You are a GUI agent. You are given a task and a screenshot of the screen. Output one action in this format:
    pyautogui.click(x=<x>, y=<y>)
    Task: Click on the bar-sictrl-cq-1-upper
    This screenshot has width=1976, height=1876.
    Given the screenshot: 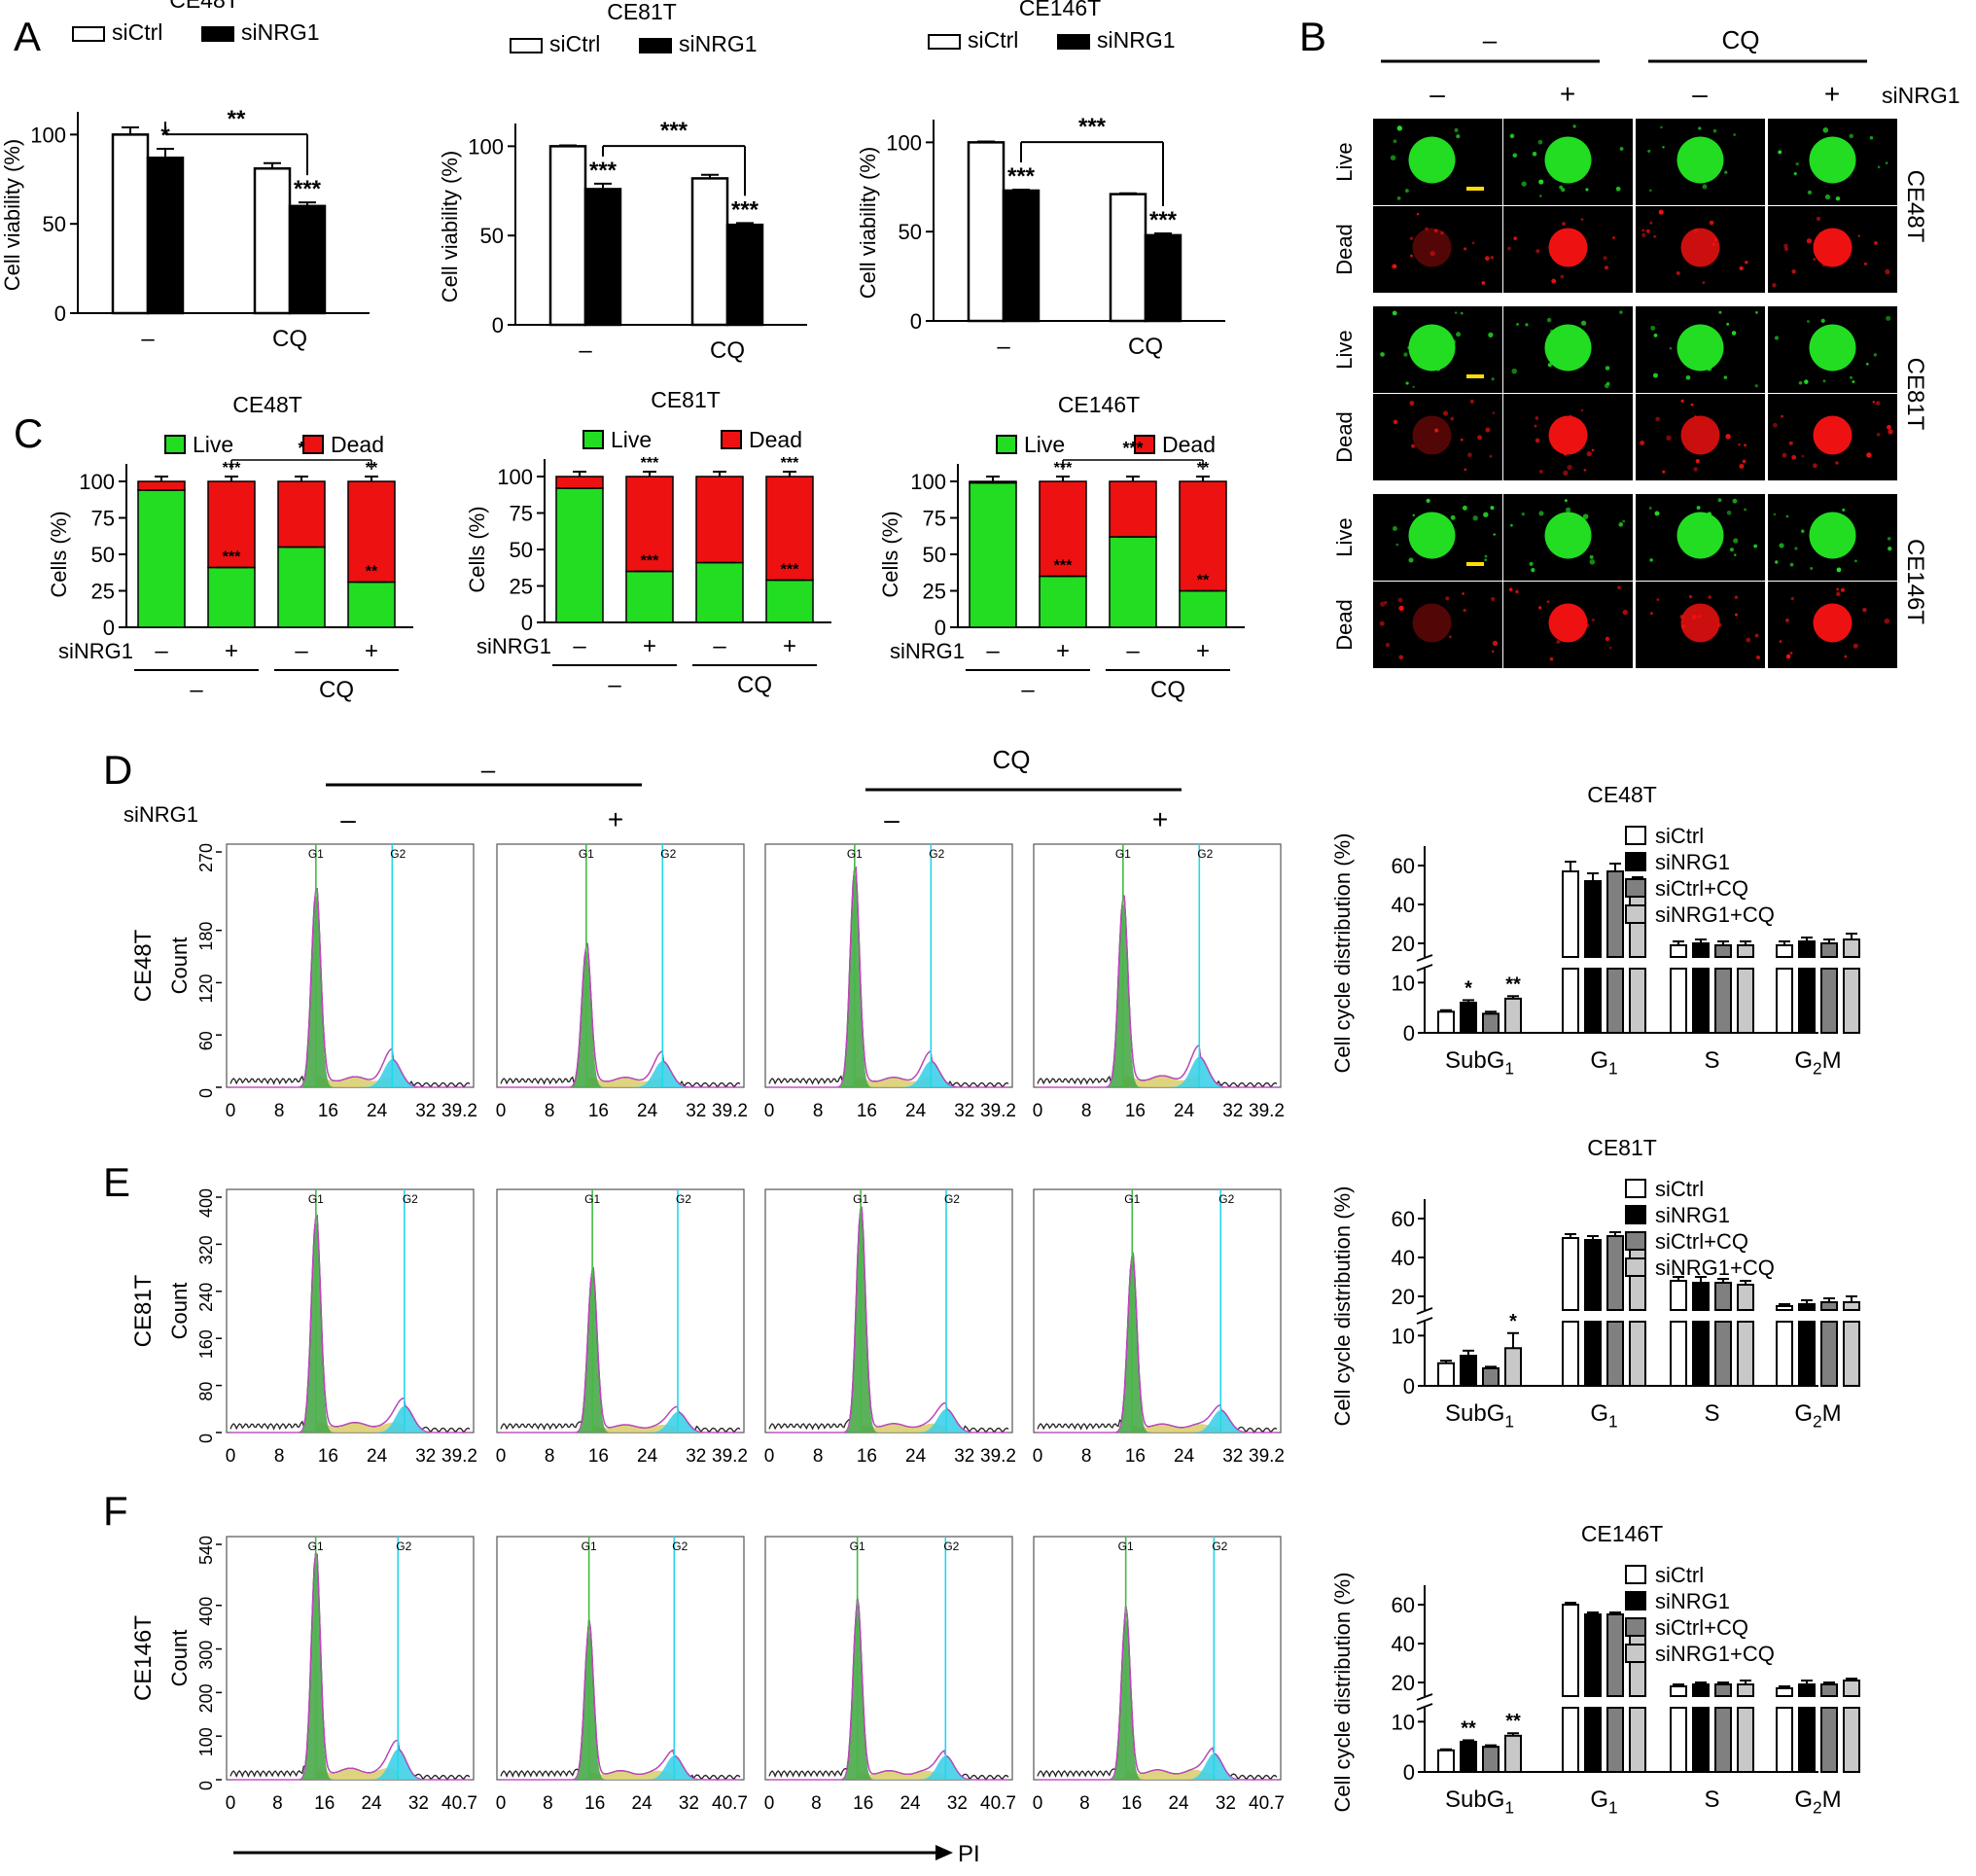 What is the action you would take?
    pyautogui.click(x=1615, y=914)
    